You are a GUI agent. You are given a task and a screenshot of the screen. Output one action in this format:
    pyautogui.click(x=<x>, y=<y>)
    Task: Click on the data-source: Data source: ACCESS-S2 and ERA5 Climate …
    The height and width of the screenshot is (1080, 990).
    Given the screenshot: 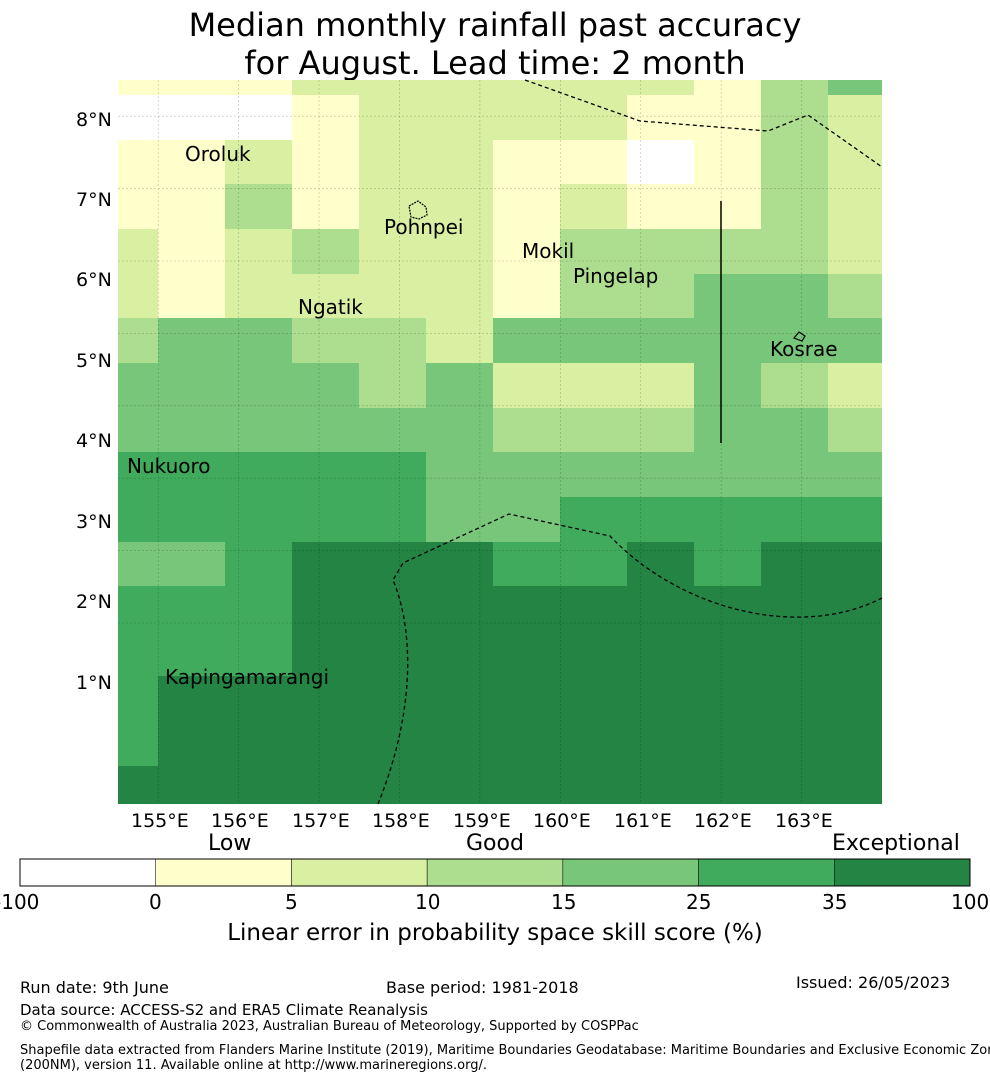 What is the action you would take?
    pyautogui.click(x=224, y=1010)
    